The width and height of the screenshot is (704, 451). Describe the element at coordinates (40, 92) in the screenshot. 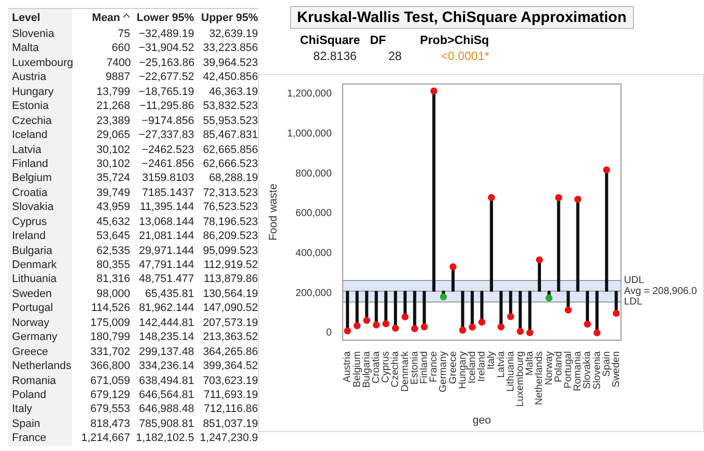

I see `category-label: Hungary` at that location.